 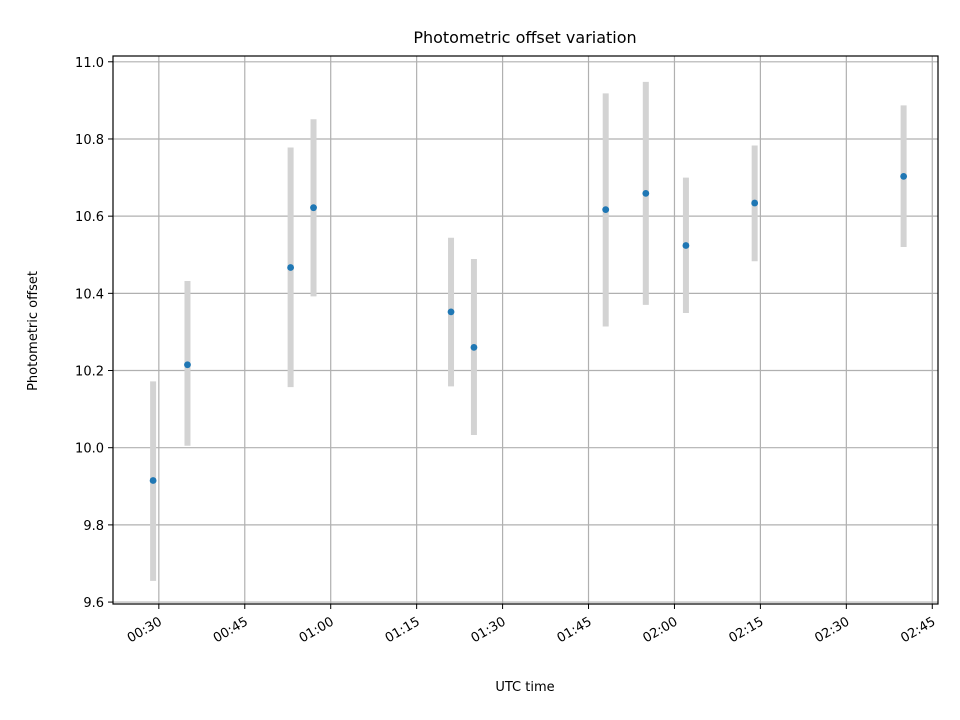 What do you see at coordinates (575, 630) in the screenshot?
I see `x-tick-label: 01:45` at bounding box center [575, 630].